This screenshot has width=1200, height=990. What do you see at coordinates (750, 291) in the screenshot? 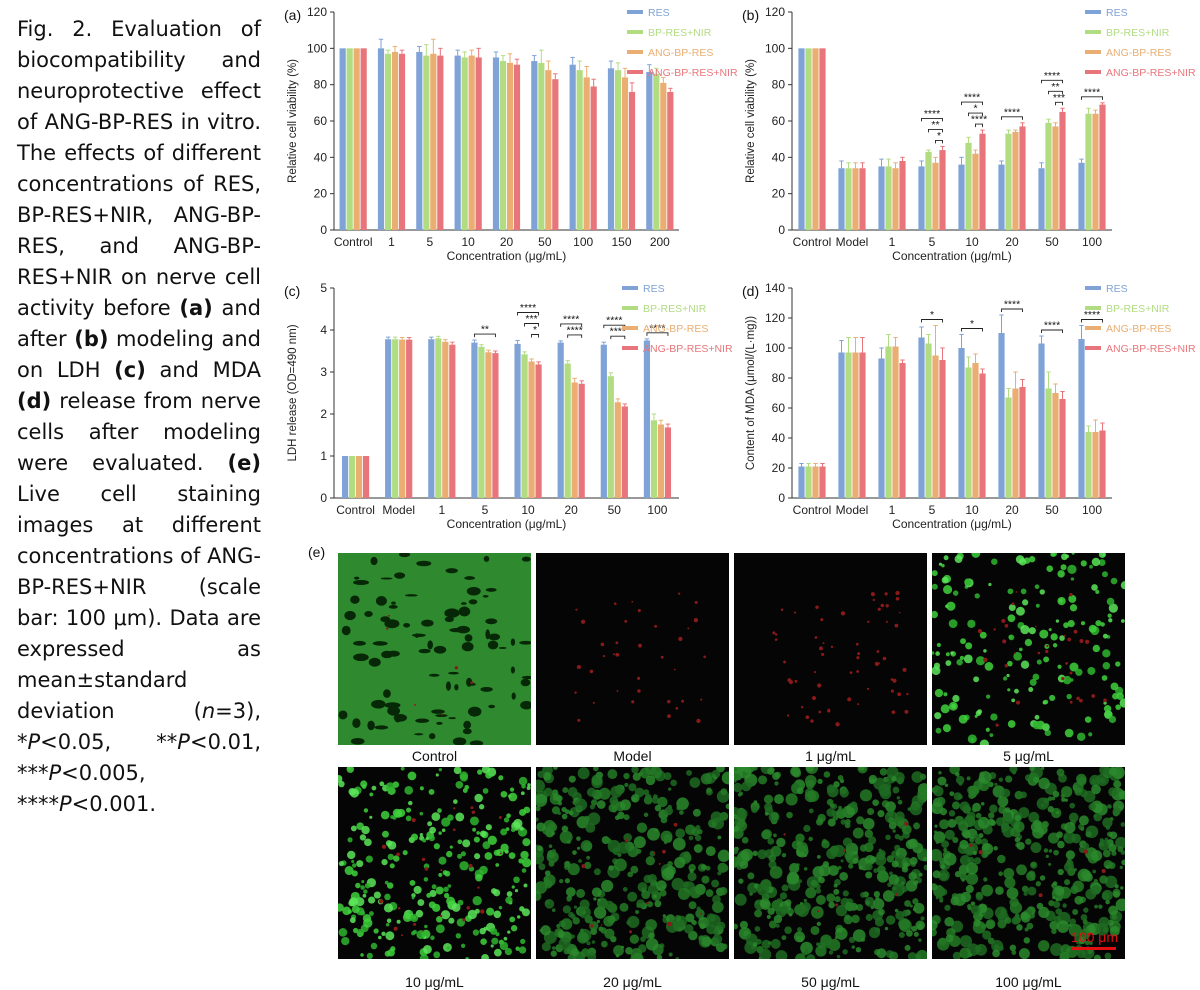
I see `panel-label: (d)` at bounding box center [750, 291].